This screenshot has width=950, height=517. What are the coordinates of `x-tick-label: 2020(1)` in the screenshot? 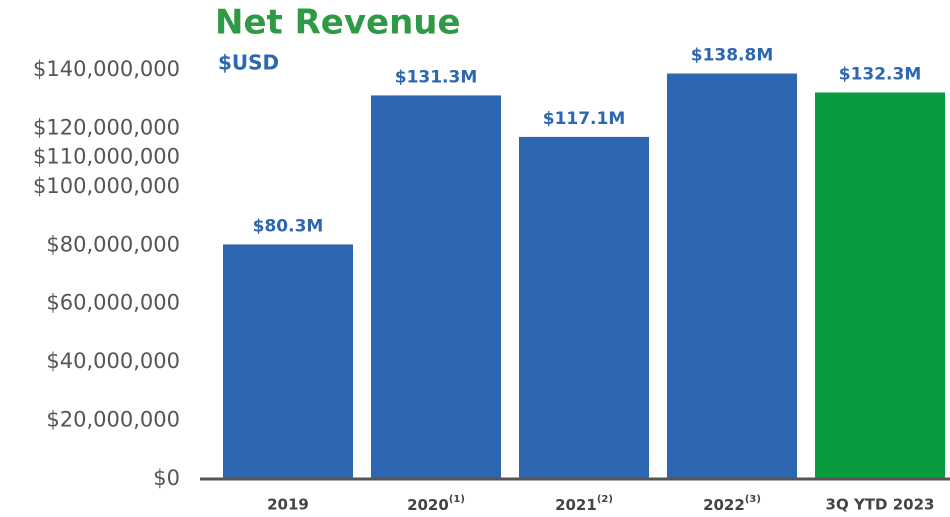 It's located at (436, 504).